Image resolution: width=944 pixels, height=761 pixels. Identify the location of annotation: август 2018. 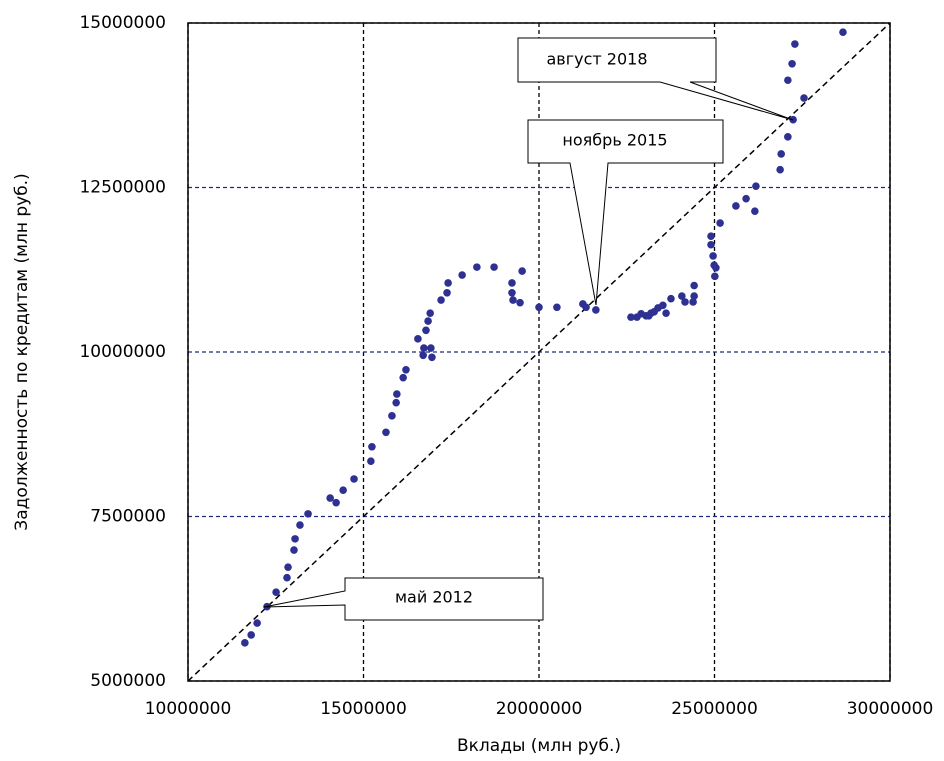
(596, 59).